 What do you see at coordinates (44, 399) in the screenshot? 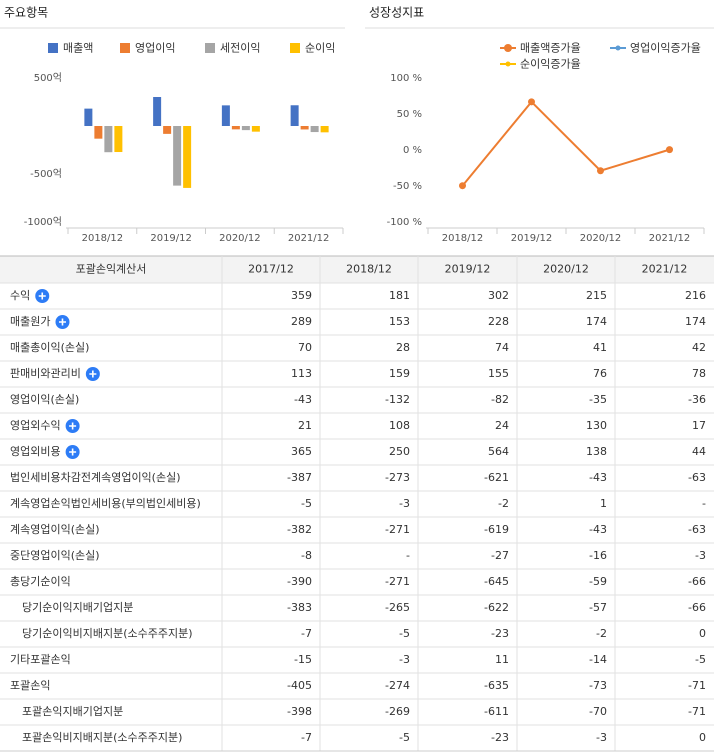
I see `row-label: 영업이익(손실)` at bounding box center [44, 399].